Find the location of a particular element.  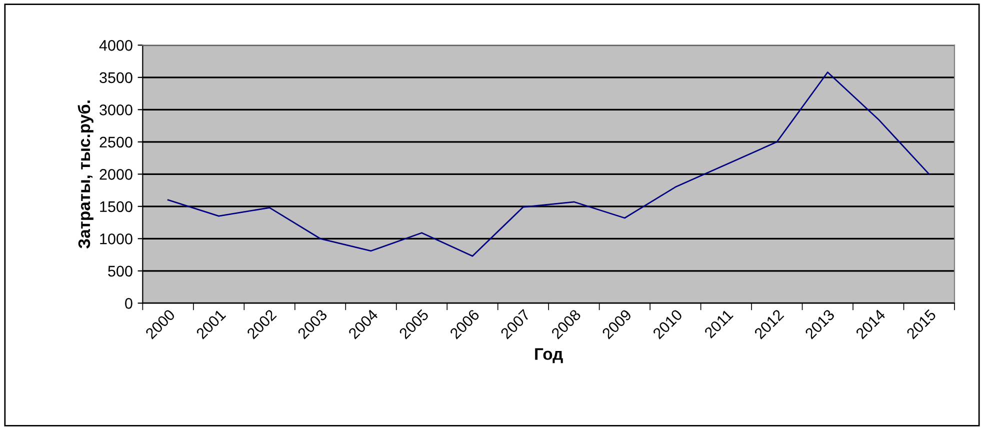

y-tick-label: 1000 is located at coordinates (116, 239).